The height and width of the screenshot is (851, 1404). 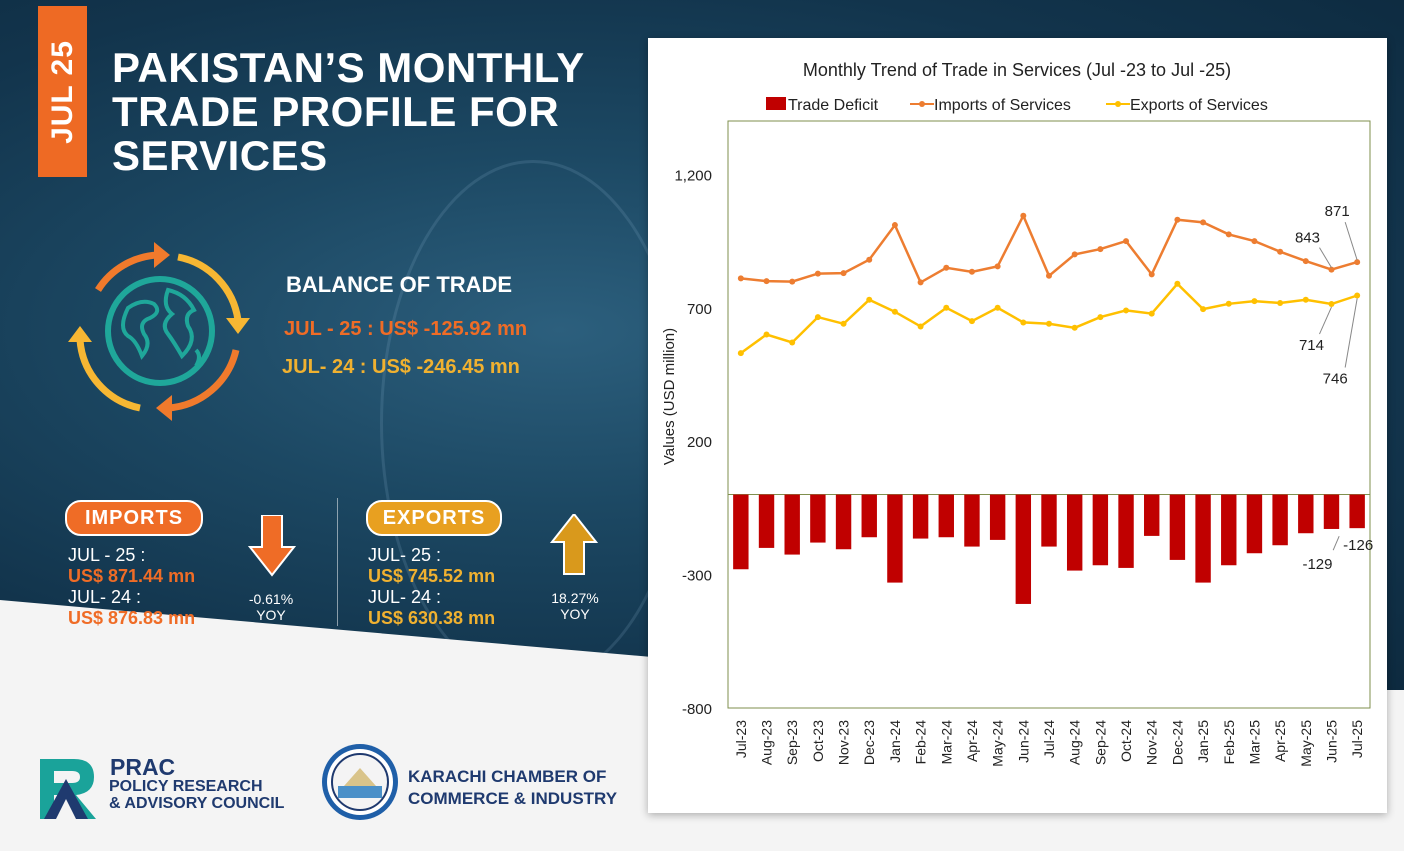 I want to click on title-line-1: PAKISTAN’S MONTHLY, so click(x=348, y=67).